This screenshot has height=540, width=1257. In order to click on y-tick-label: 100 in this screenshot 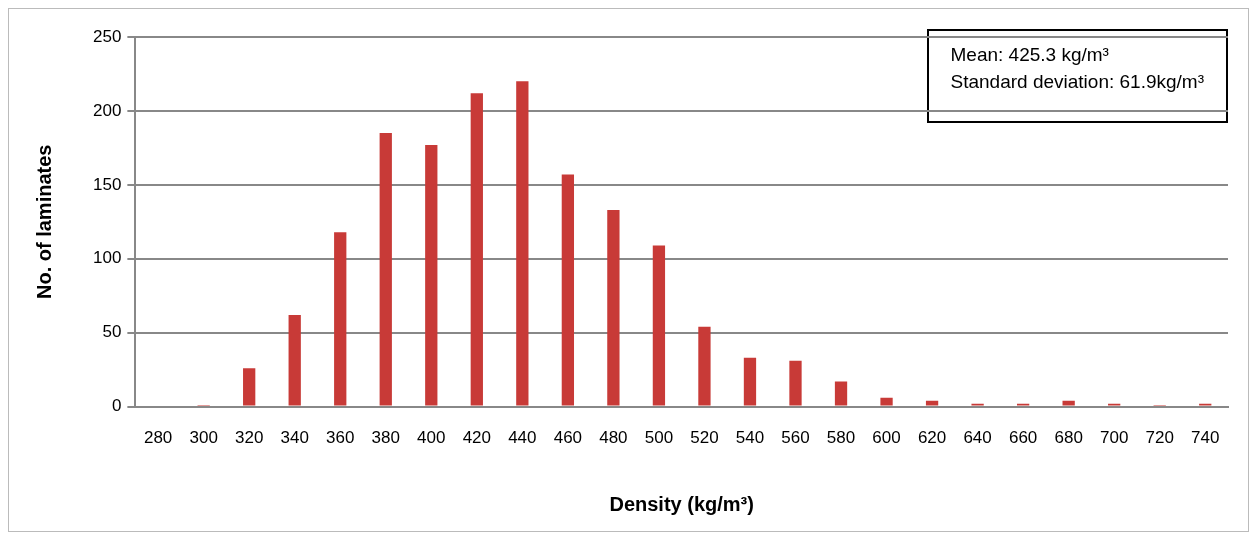, I will do `click(107, 258)`.